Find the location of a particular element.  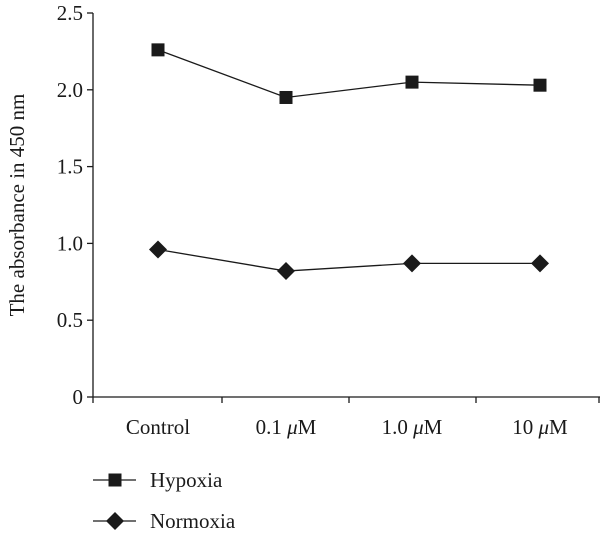

legend-item-normoxia: Normoxia is located at coordinates (164, 521).